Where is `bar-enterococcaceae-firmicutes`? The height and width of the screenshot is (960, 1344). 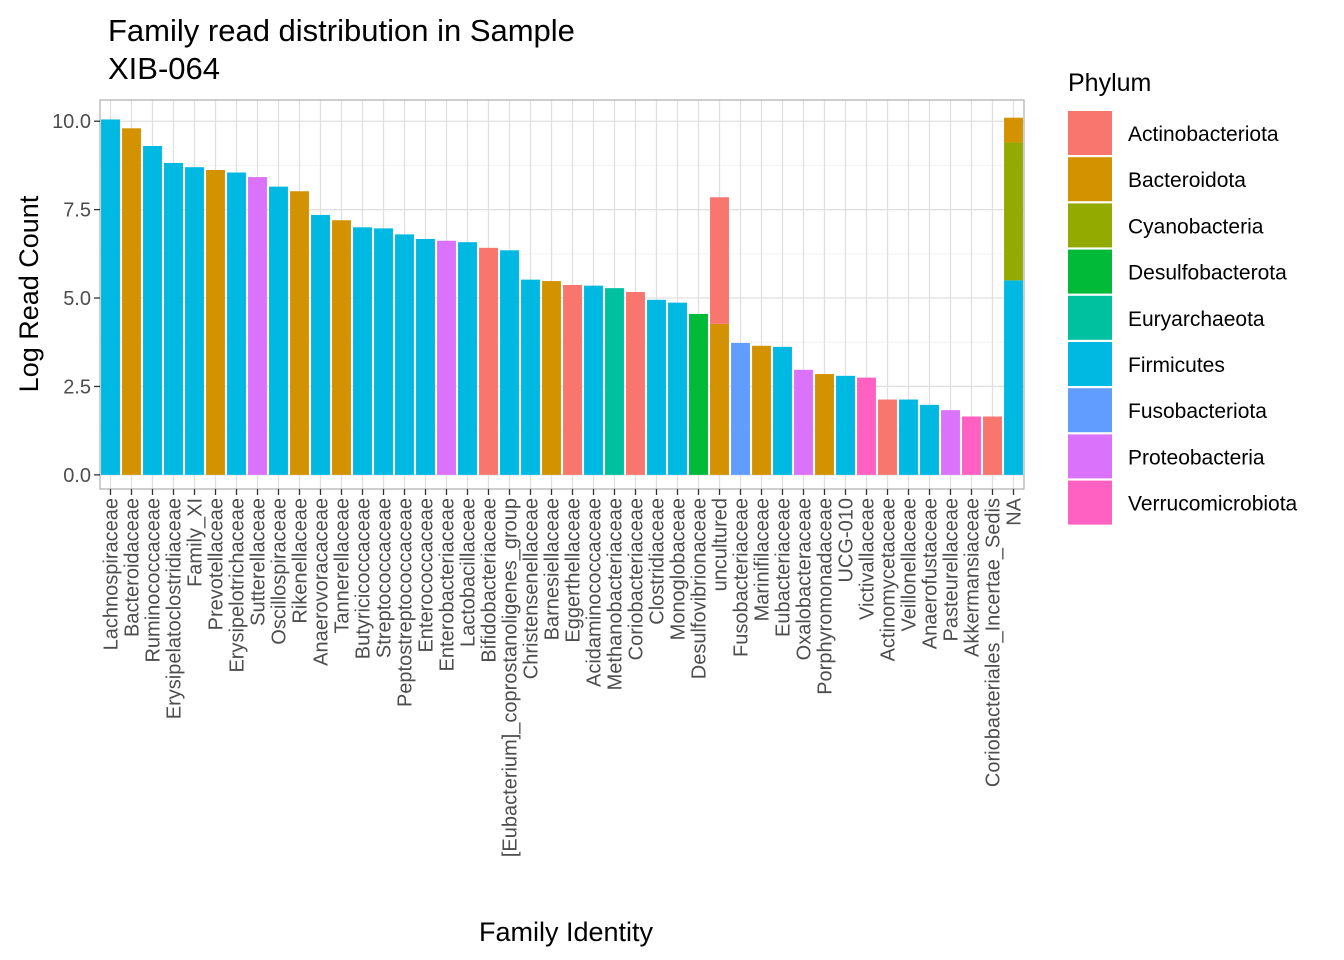
bar-enterococcaceae-firmicutes is located at coordinates (425, 356).